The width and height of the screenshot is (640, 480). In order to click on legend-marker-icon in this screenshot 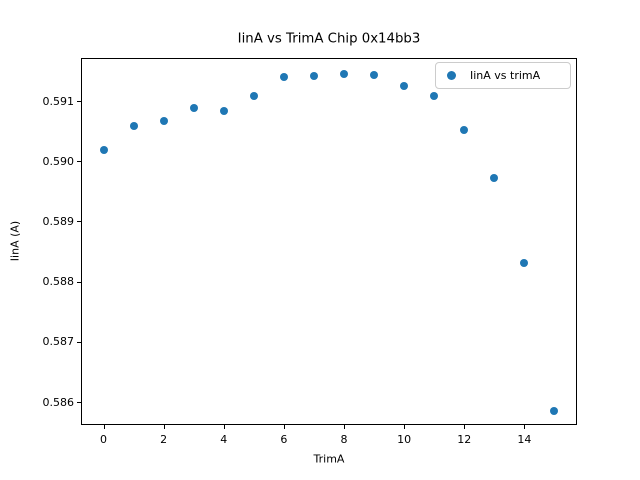, I will do `click(451, 75)`.